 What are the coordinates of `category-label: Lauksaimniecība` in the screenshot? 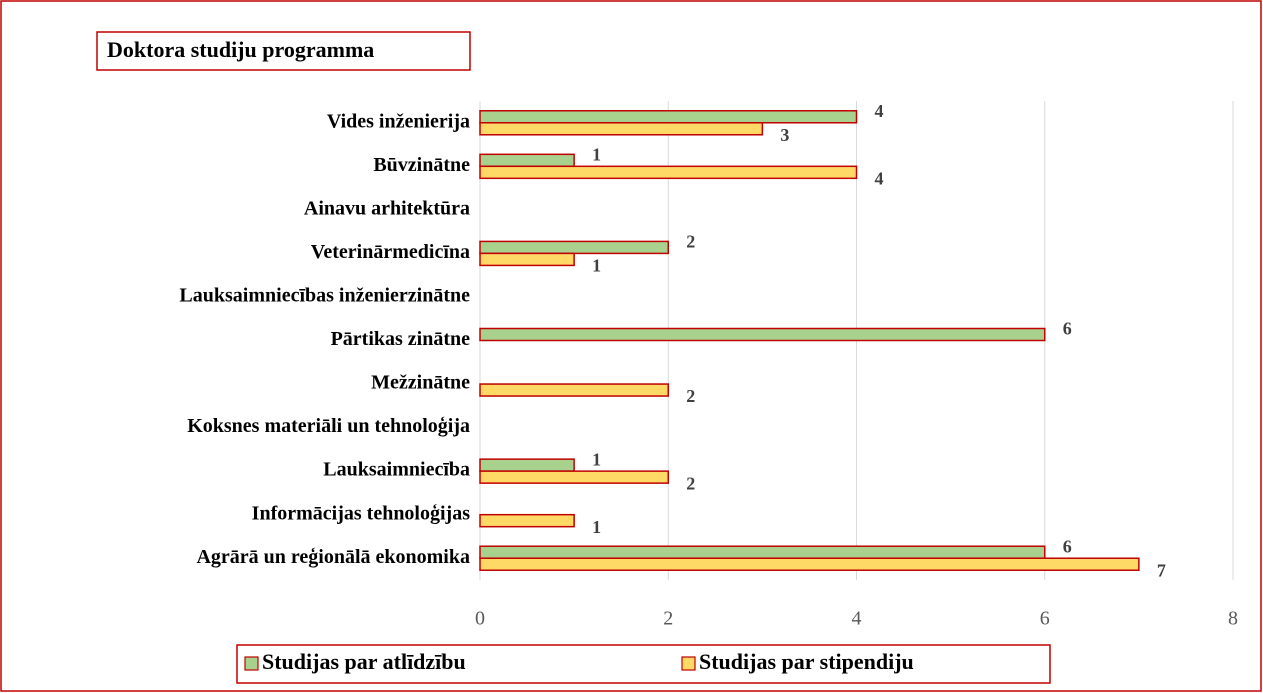 It's located at (396, 470).